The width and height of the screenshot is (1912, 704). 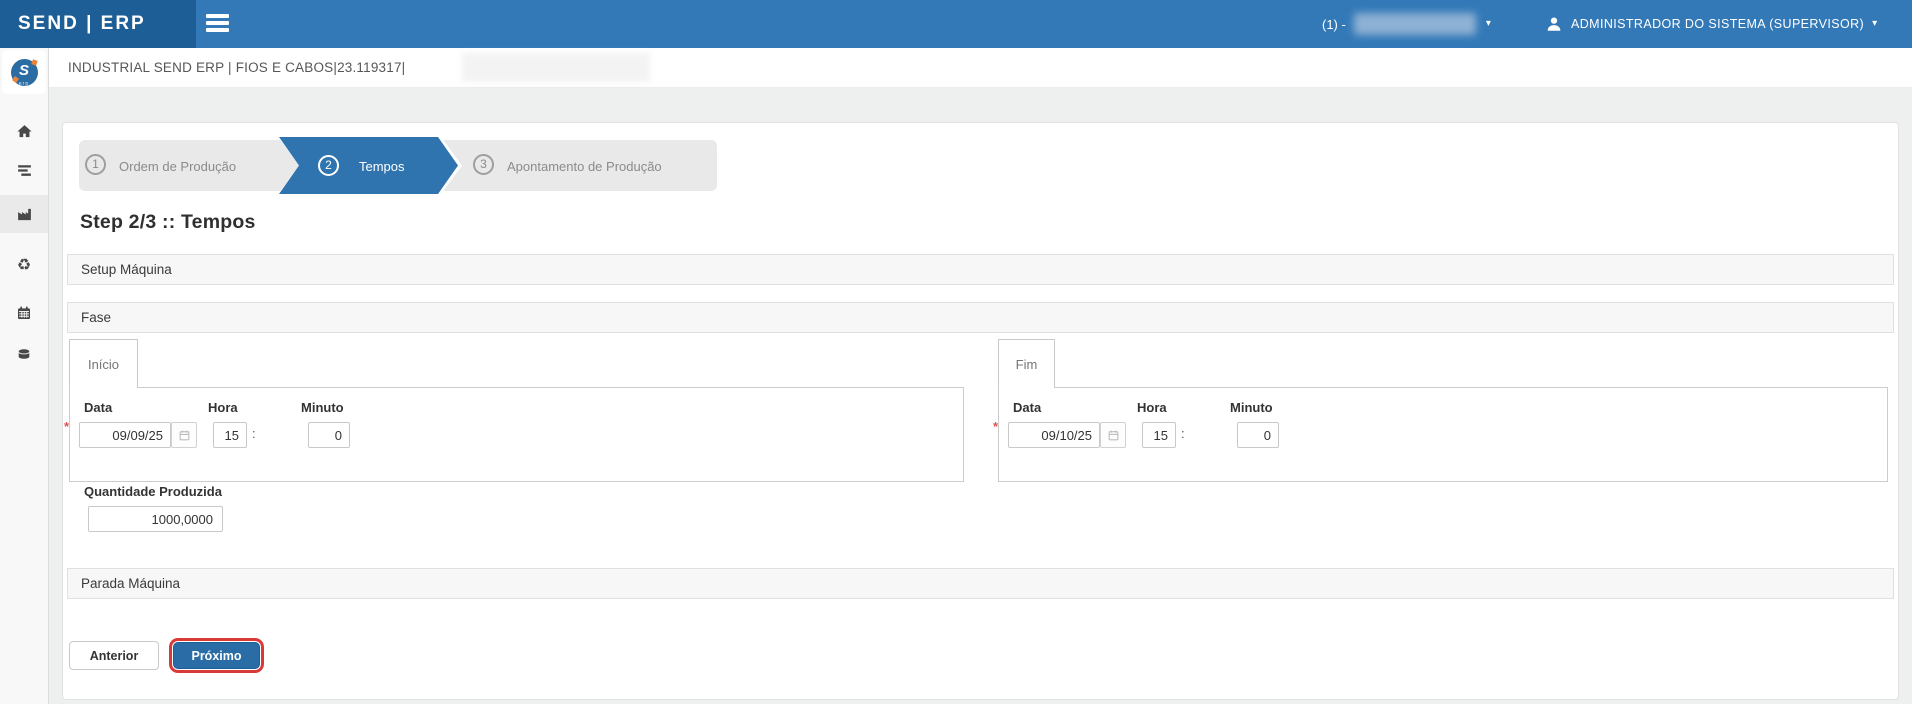 What do you see at coordinates (516, 434) in the screenshot?
I see `panel-inicio` at bounding box center [516, 434].